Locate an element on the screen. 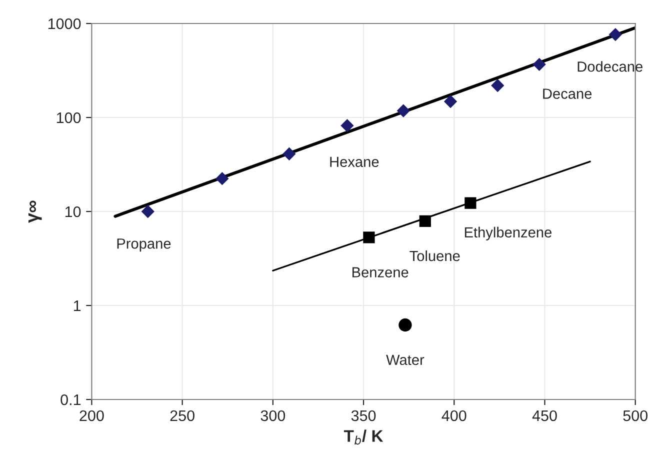 The height and width of the screenshot is (470, 655). annotation: Decane is located at coordinates (567, 93).